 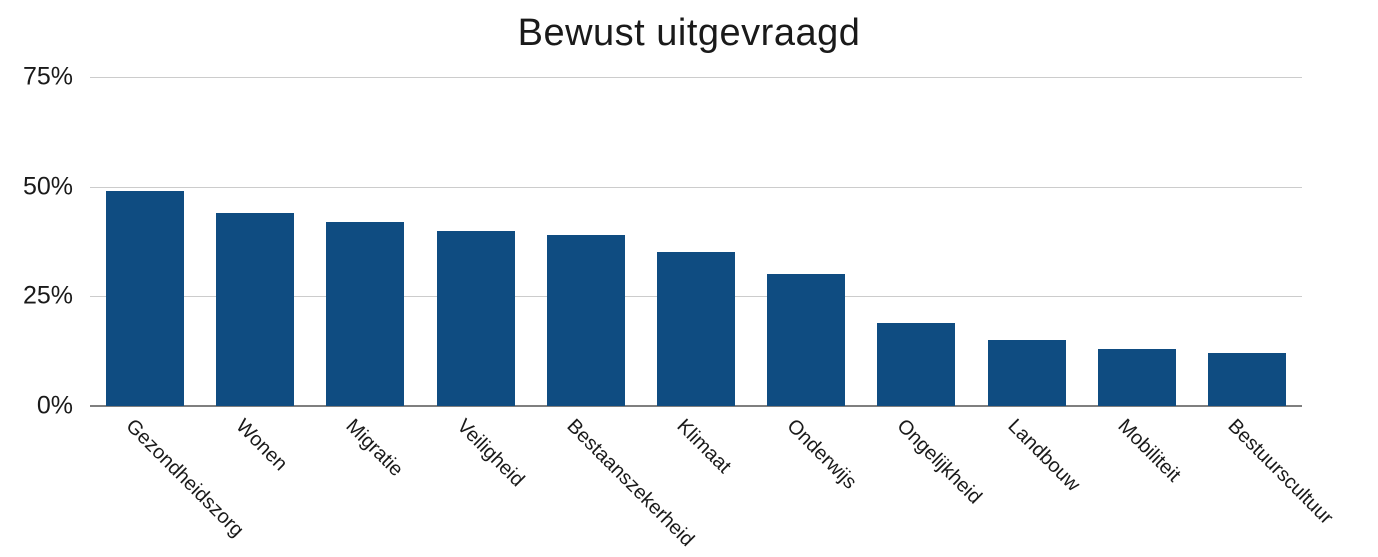 I want to click on y-tick-label-0: 0%, so click(x=54, y=405).